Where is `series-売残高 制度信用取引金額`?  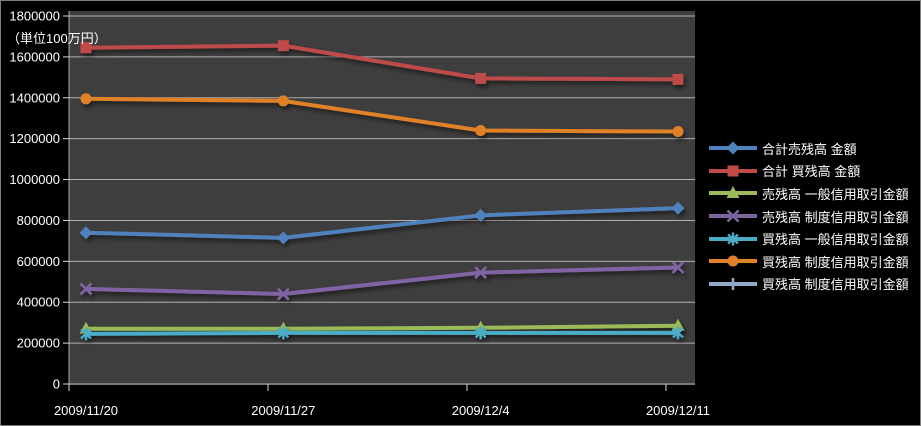 series-売残高 制度信用取引金額 is located at coordinates (382, 281).